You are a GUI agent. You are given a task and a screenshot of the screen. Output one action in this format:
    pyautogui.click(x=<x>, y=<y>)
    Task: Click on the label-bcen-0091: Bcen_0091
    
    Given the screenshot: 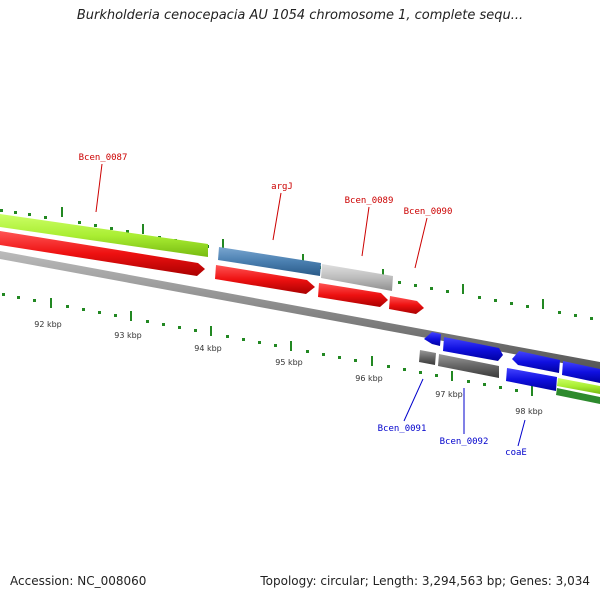 What is the action you would take?
    pyautogui.click(x=402, y=429)
    